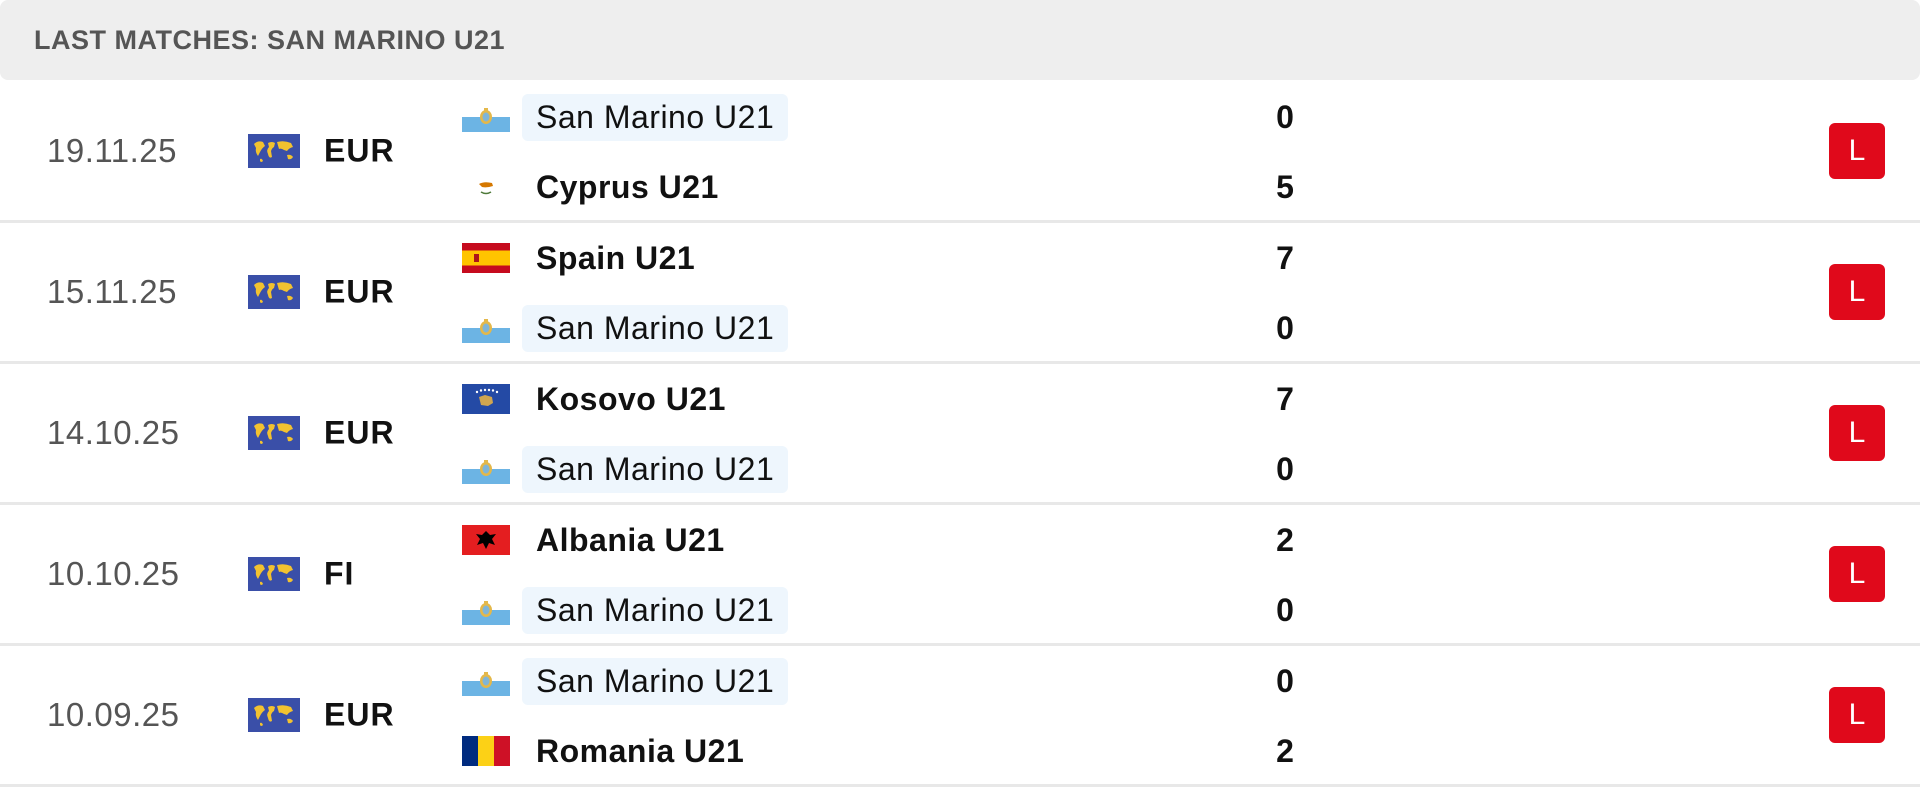 The width and height of the screenshot is (1920, 792). What do you see at coordinates (339, 573) in the screenshot?
I see `competition-label: FI` at bounding box center [339, 573].